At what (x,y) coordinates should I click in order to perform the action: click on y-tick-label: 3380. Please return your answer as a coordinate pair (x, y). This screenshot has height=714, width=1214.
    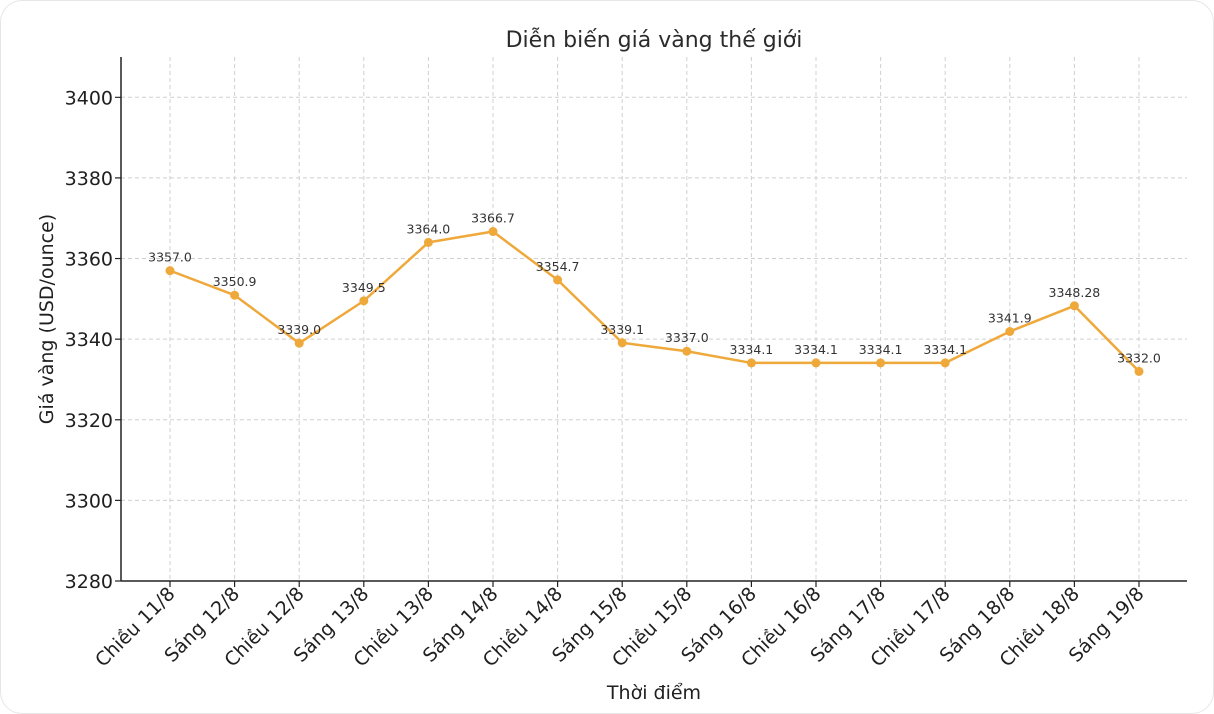
    Looking at the image, I should click on (89, 179).